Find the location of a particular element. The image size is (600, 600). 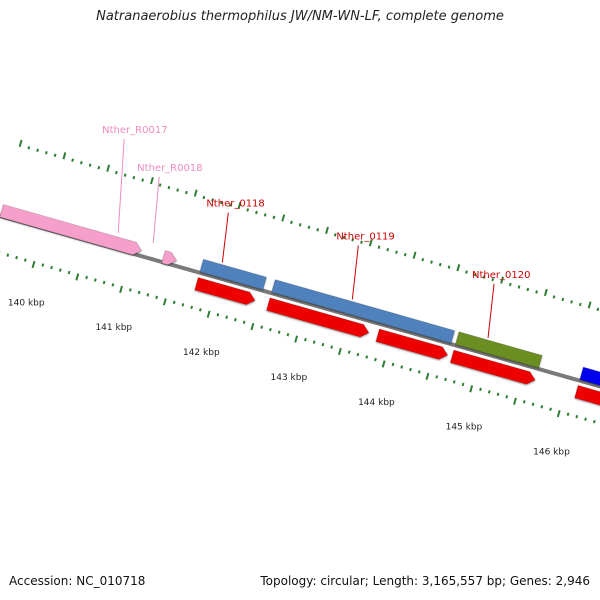

scale-label: 143 kbp is located at coordinates (289, 378).